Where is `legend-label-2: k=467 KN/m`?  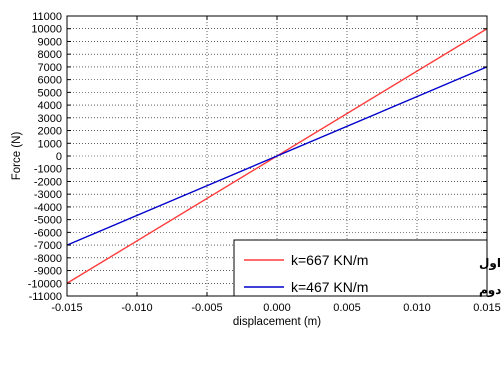
legend-label-2: k=467 KN/m is located at coordinates (329, 287).